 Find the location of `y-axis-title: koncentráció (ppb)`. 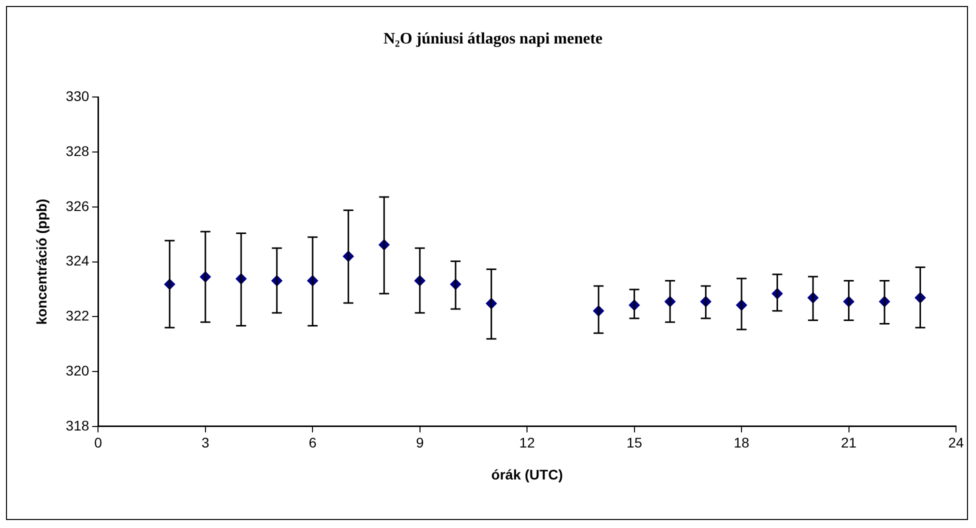

y-axis-title: koncentráció (ppb) is located at coordinates (41, 261).